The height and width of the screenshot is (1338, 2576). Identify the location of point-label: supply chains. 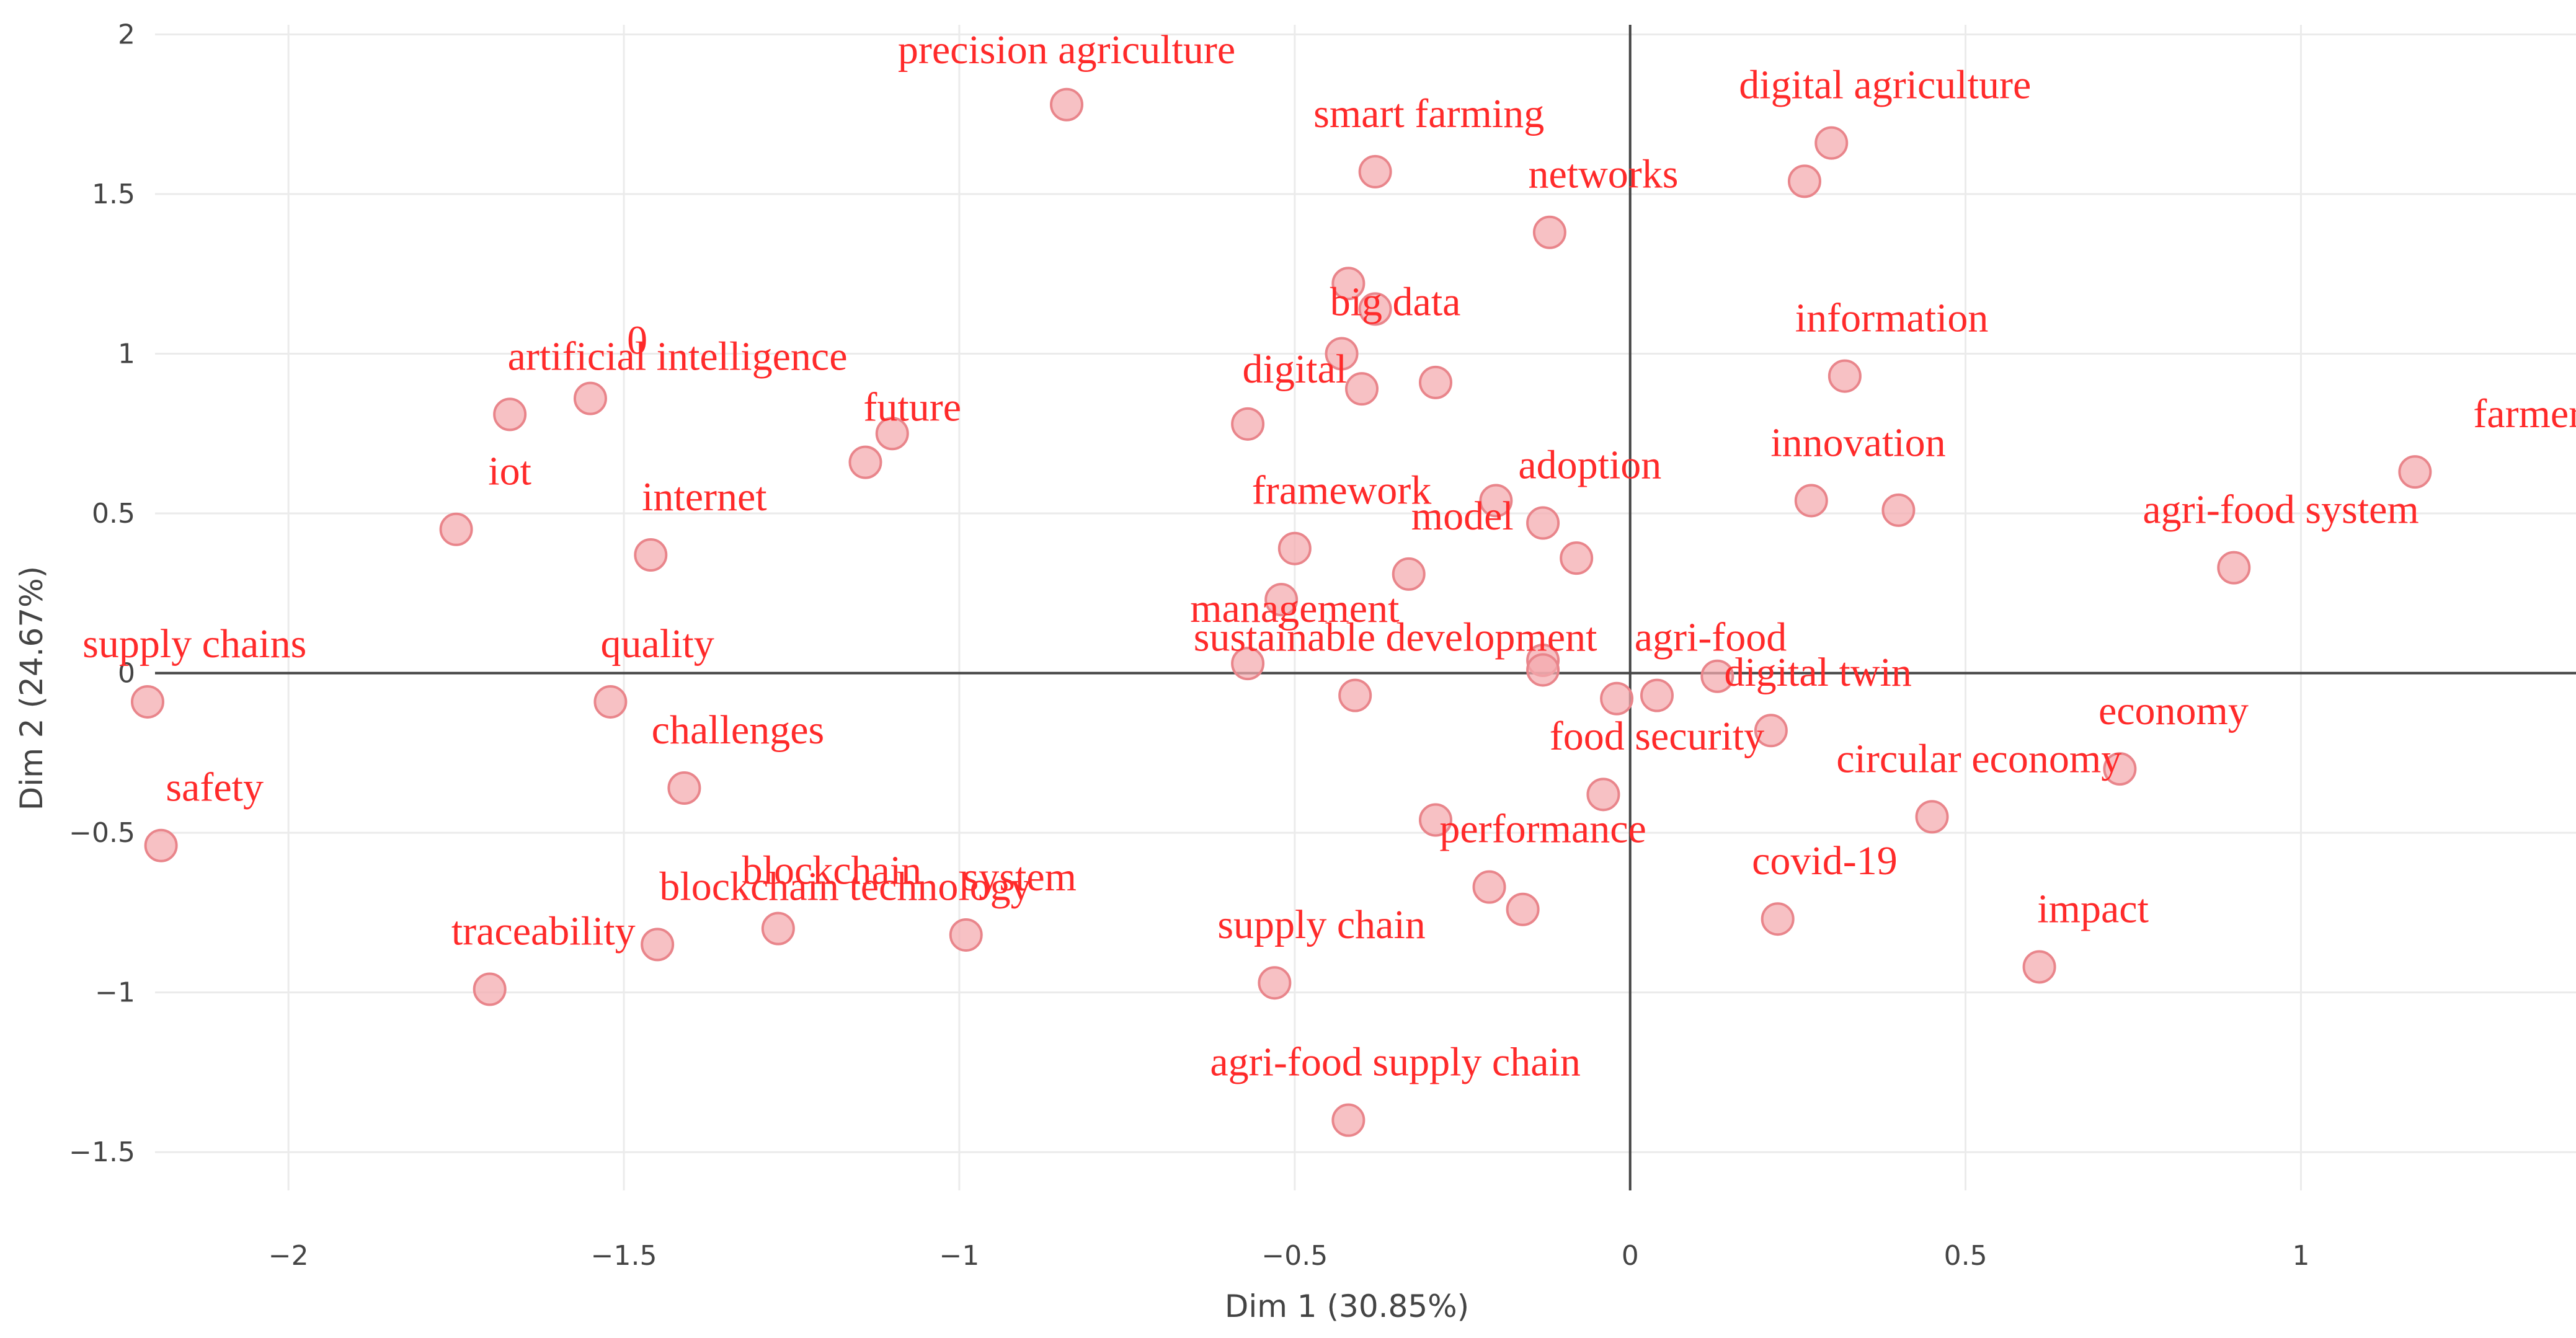
(194, 644).